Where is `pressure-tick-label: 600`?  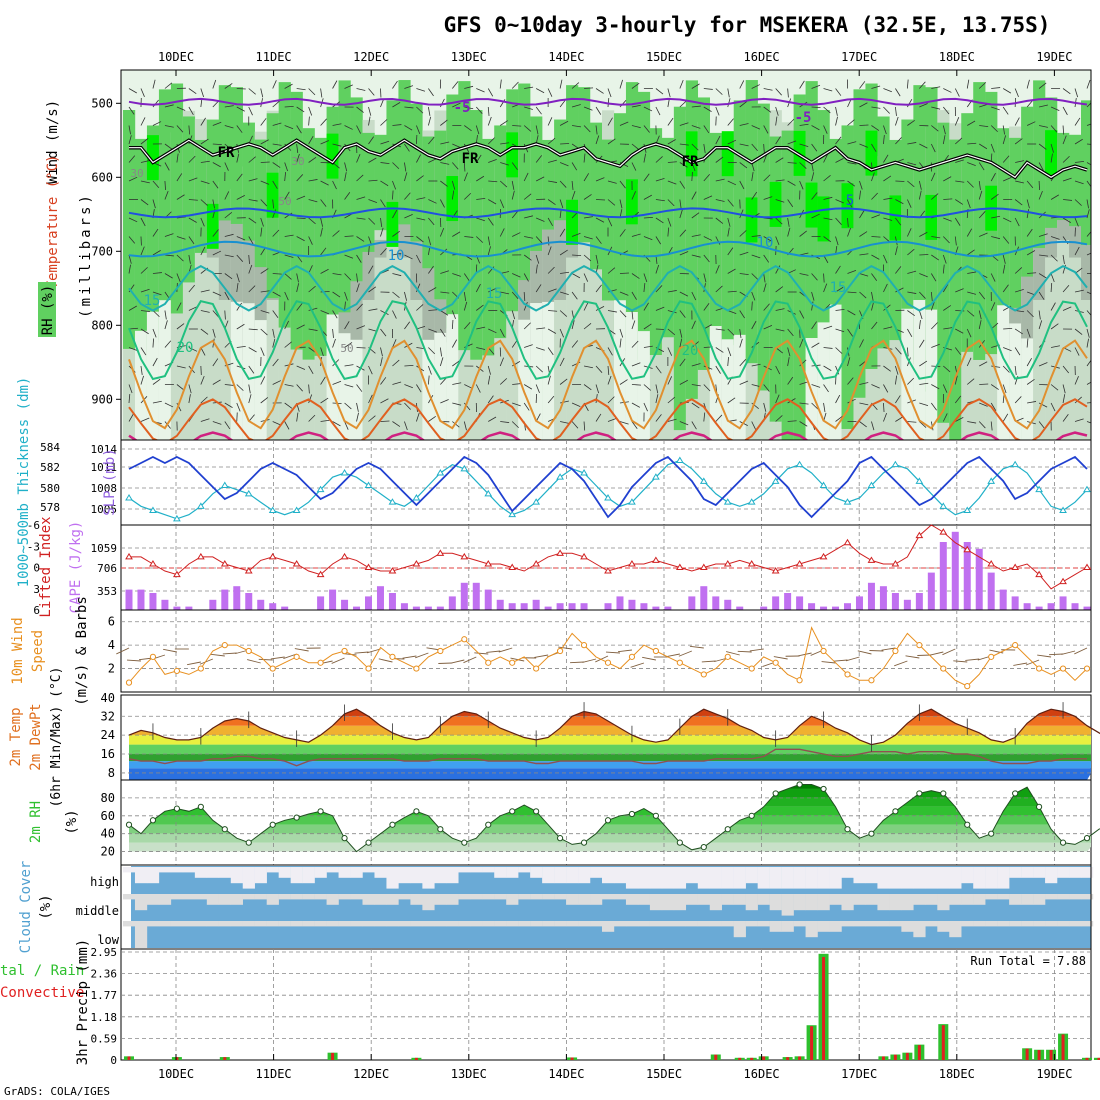 pressure-tick-label: 600 is located at coordinates (102, 177).